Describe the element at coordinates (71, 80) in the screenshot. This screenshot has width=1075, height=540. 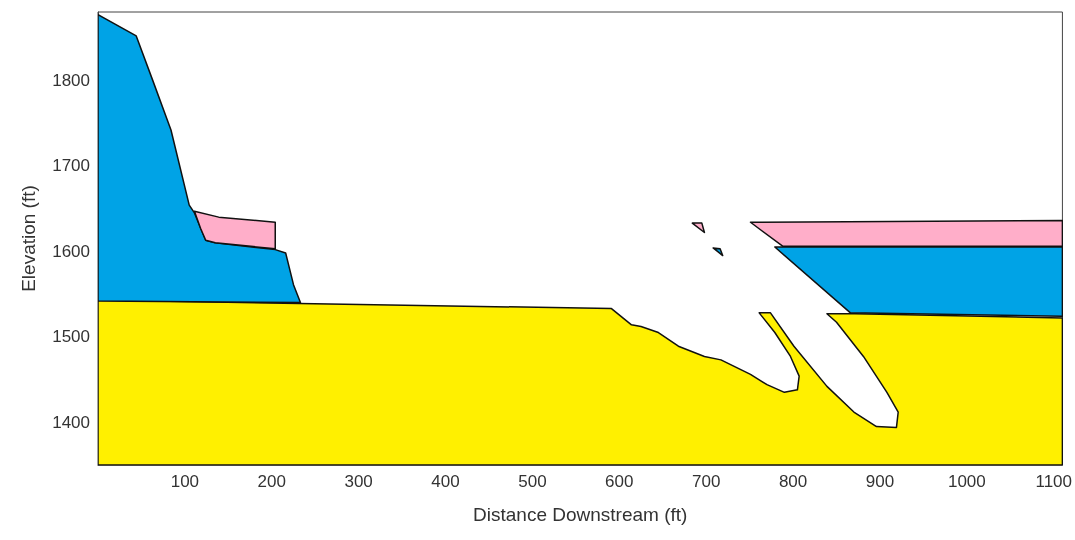
I see `y-tick-label: 1800` at that location.